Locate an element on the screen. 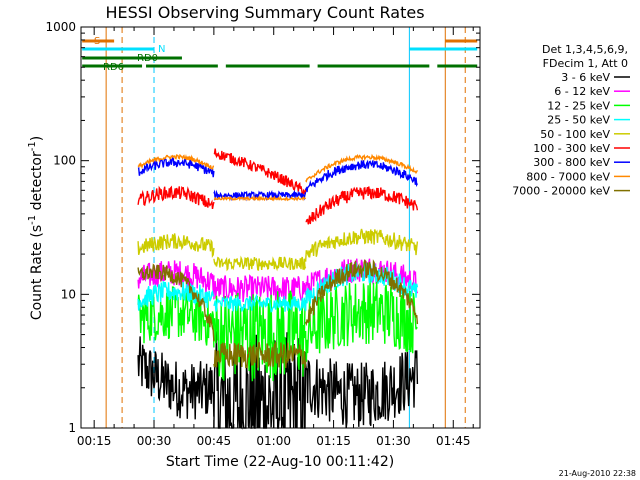  x-tick-label: 00:15 is located at coordinates (94, 441).